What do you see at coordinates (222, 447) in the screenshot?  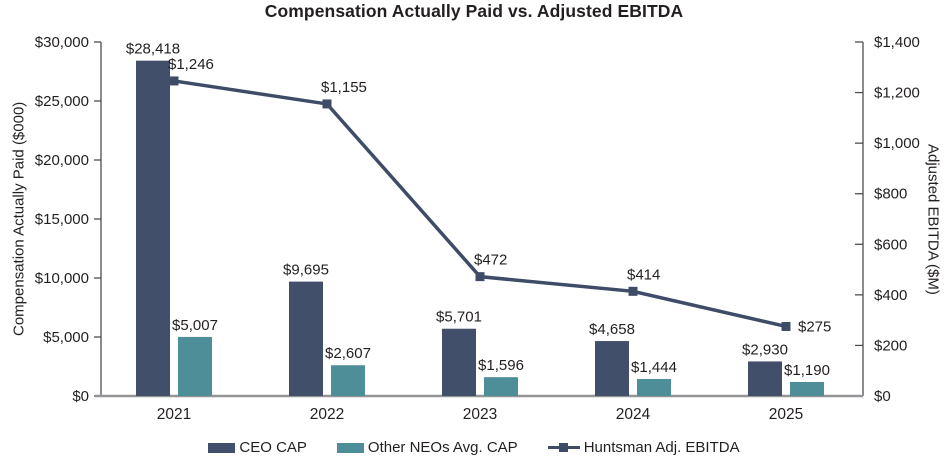 I see `ceo-cap-swatch-icon` at bounding box center [222, 447].